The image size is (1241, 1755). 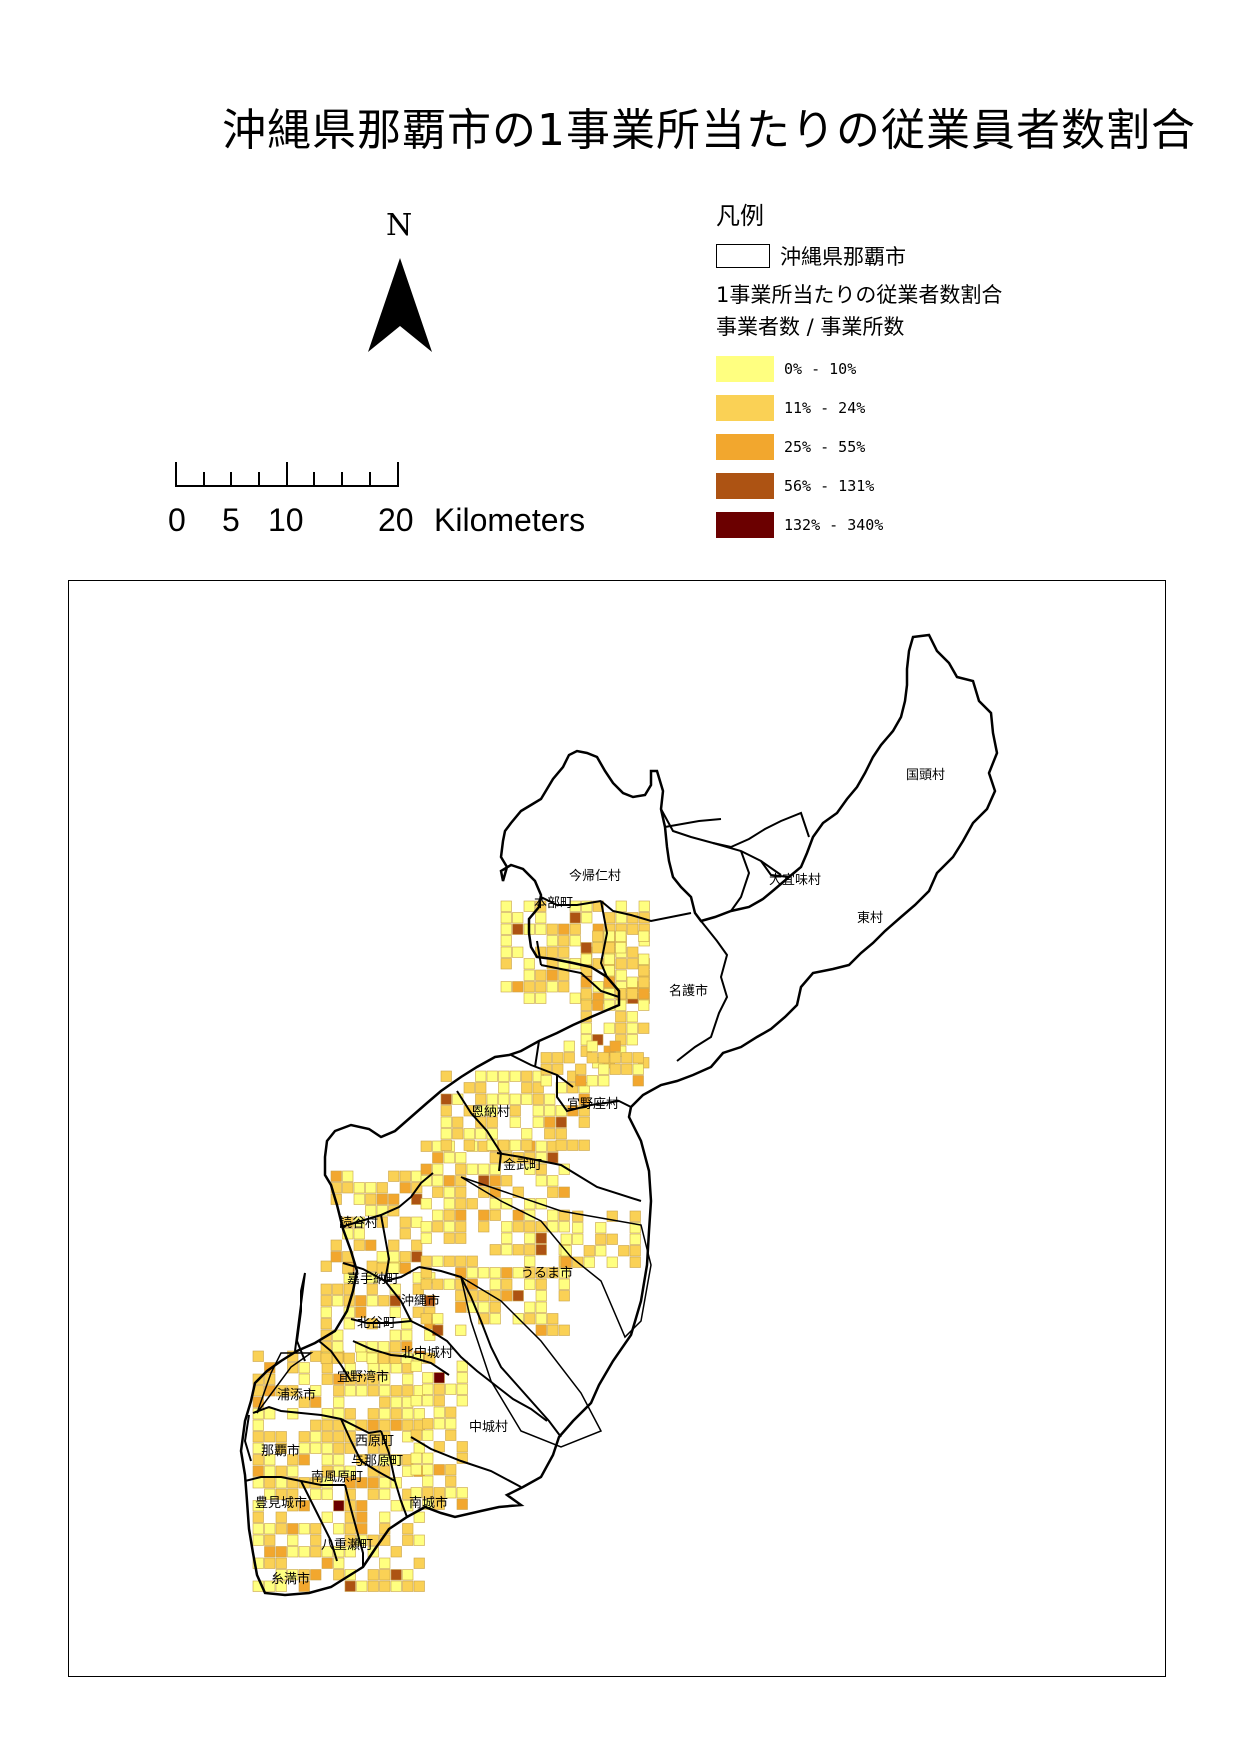 What do you see at coordinates (926, 446) in the screenshot?
I see `legend-class-item: 25% - 55%` at bounding box center [926, 446].